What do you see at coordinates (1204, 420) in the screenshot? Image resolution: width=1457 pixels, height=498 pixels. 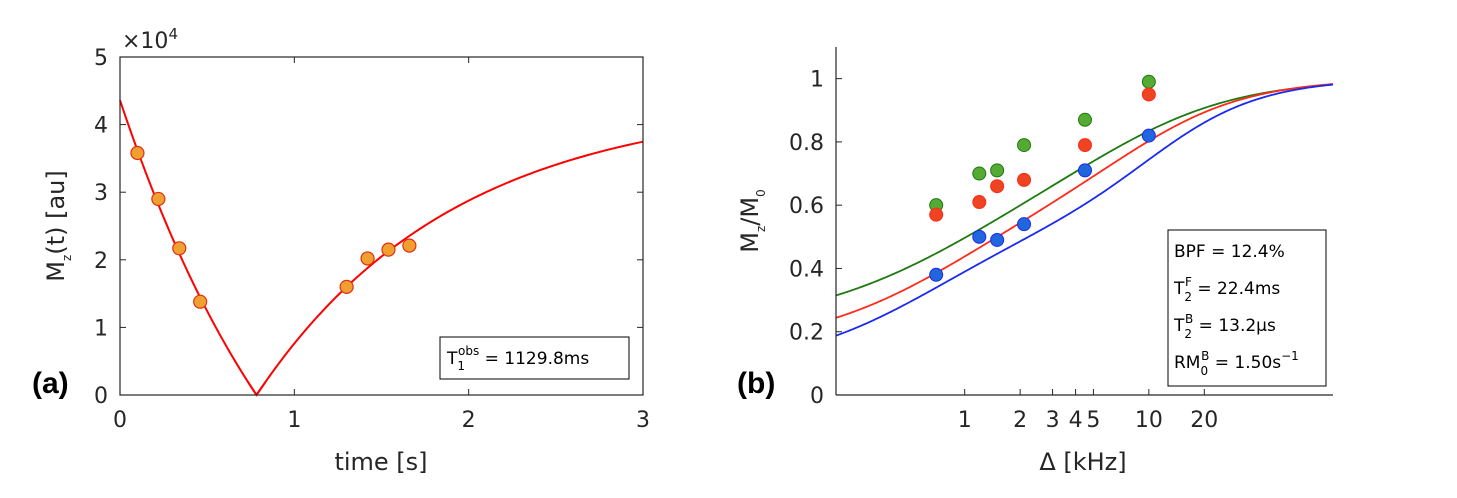 I see `x-tick-label-b: 20` at bounding box center [1204, 420].